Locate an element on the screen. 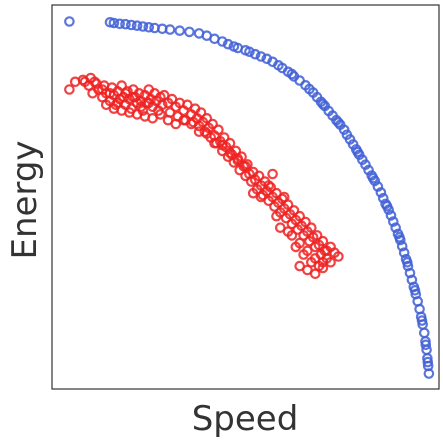 This screenshot has height=446, width=443. y-axis-label: Energy is located at coordinates (25, 199).